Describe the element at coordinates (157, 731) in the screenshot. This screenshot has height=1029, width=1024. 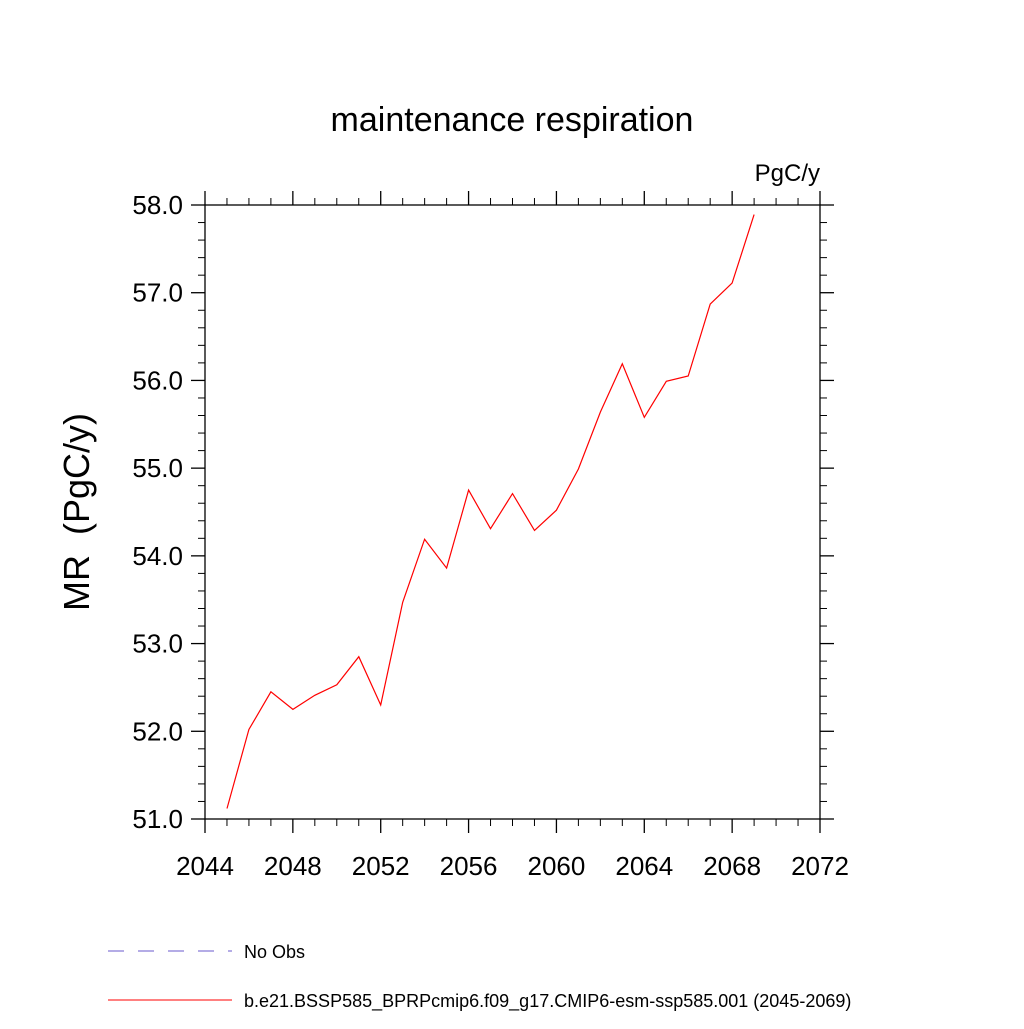
I see `y-tick-label: 52.0` at that location.